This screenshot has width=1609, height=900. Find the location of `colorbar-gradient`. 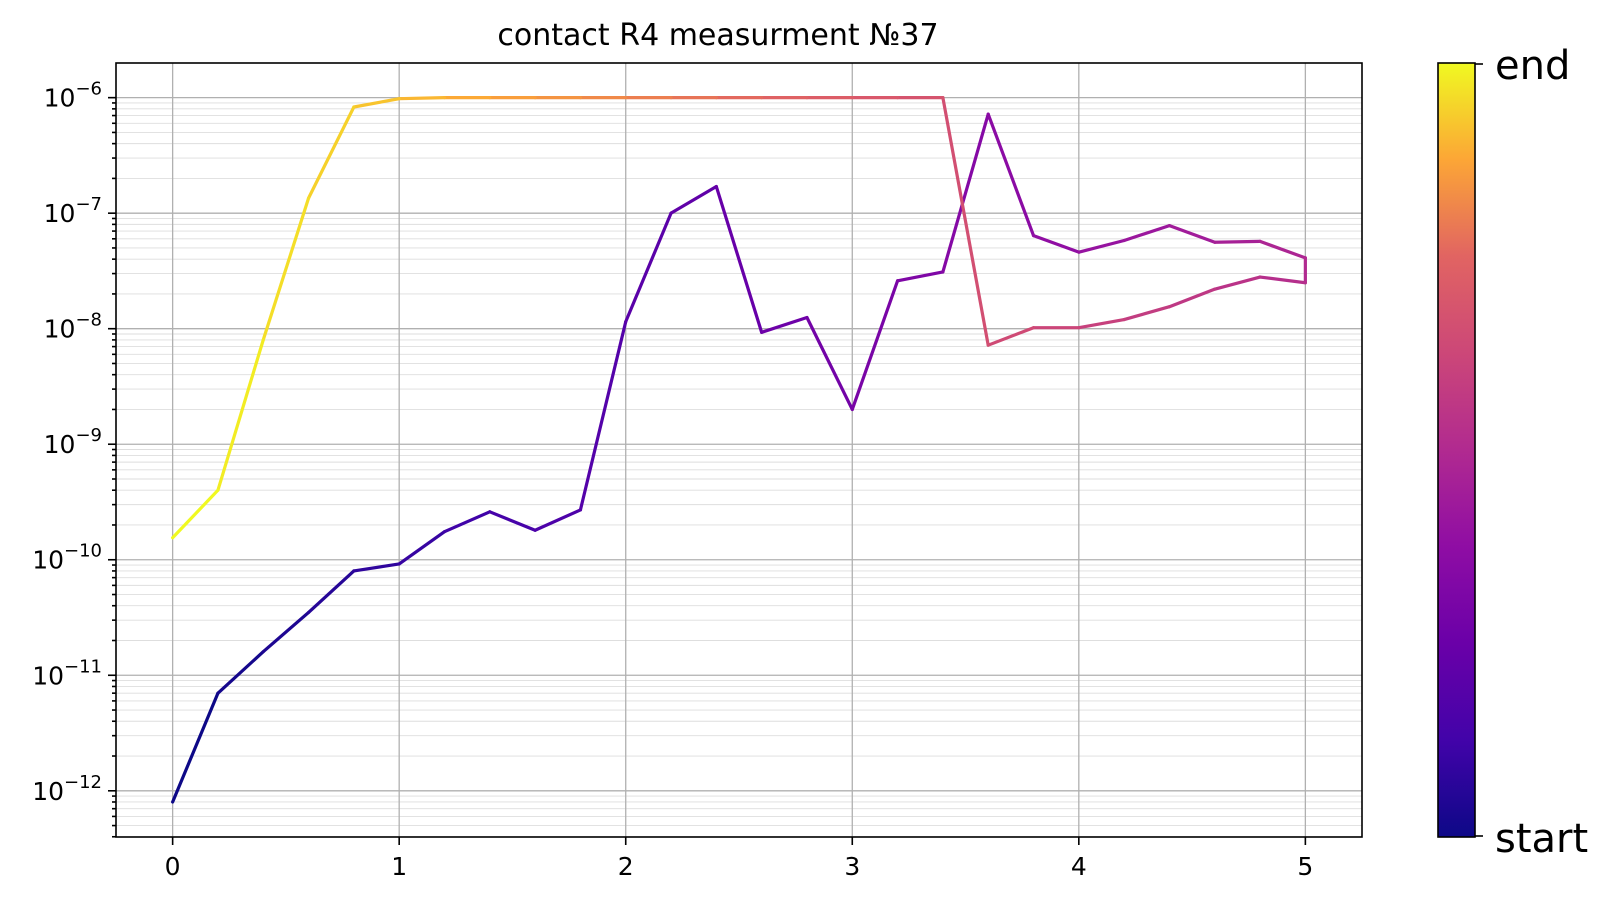

colorbar-gradient is located at coordinates (1456, 450).